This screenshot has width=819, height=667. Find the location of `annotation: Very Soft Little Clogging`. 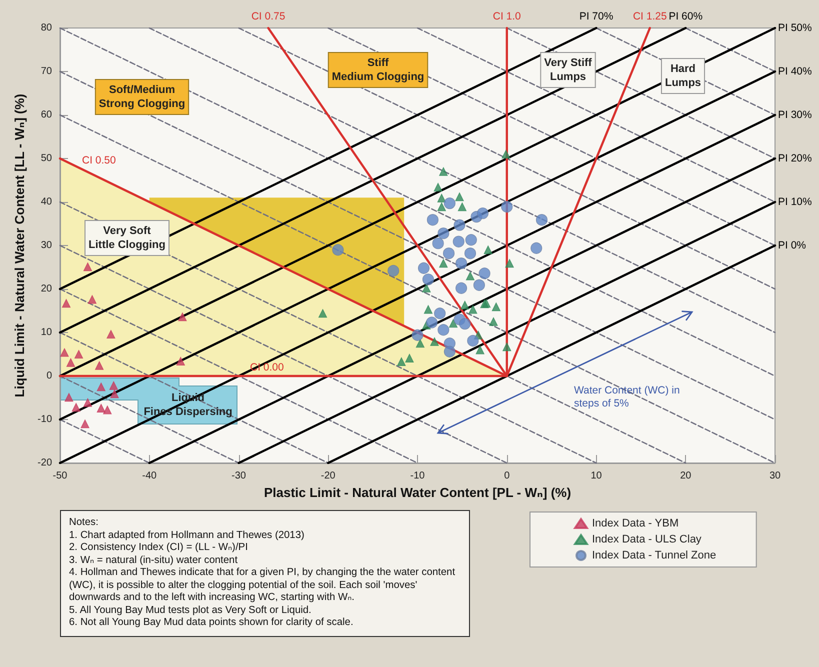

annotation: Very Soft Little Clogging is located at coordinates (127, 238).